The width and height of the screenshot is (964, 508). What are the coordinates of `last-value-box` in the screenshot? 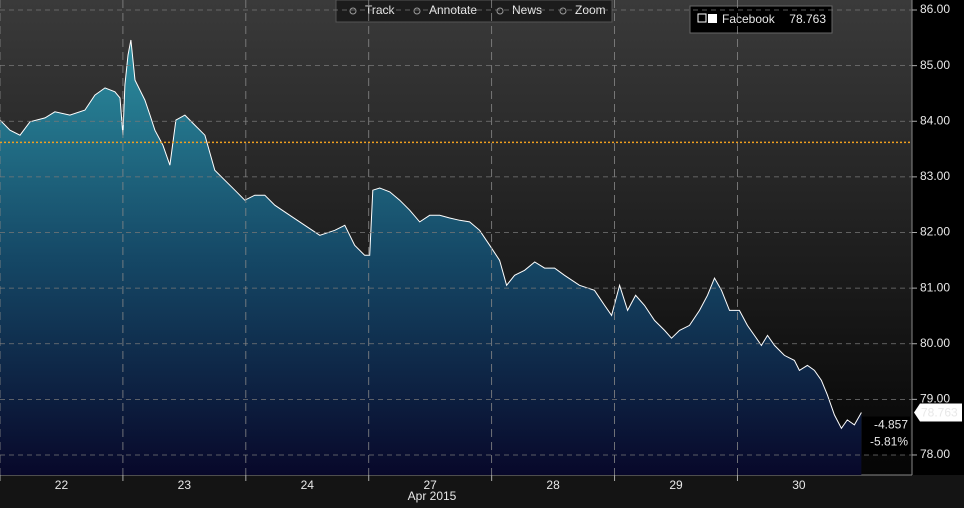 It's located at (938, 412).